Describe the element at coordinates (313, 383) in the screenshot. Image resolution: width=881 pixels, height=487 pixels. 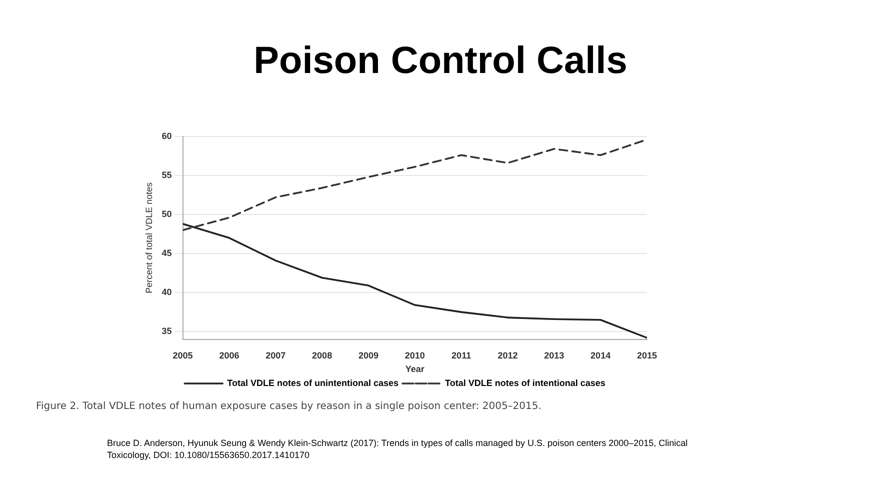
I see `legend-label: Total VDLE notes of unintentional cases` at that location.